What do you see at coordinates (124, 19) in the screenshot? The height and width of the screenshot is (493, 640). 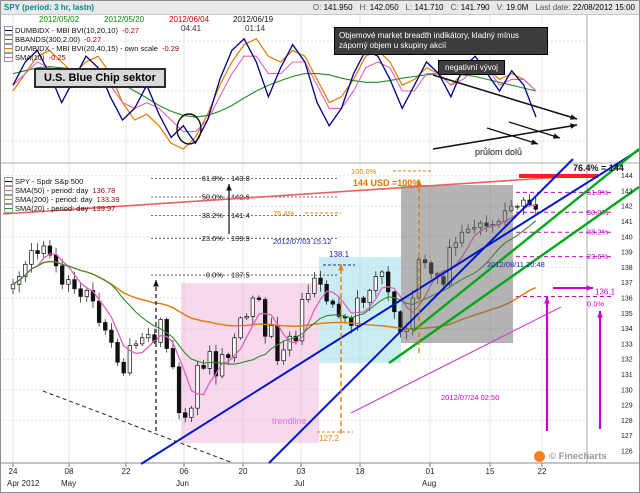 I see `svg-text: 2012/05/20` at bounding box center [124, 19].